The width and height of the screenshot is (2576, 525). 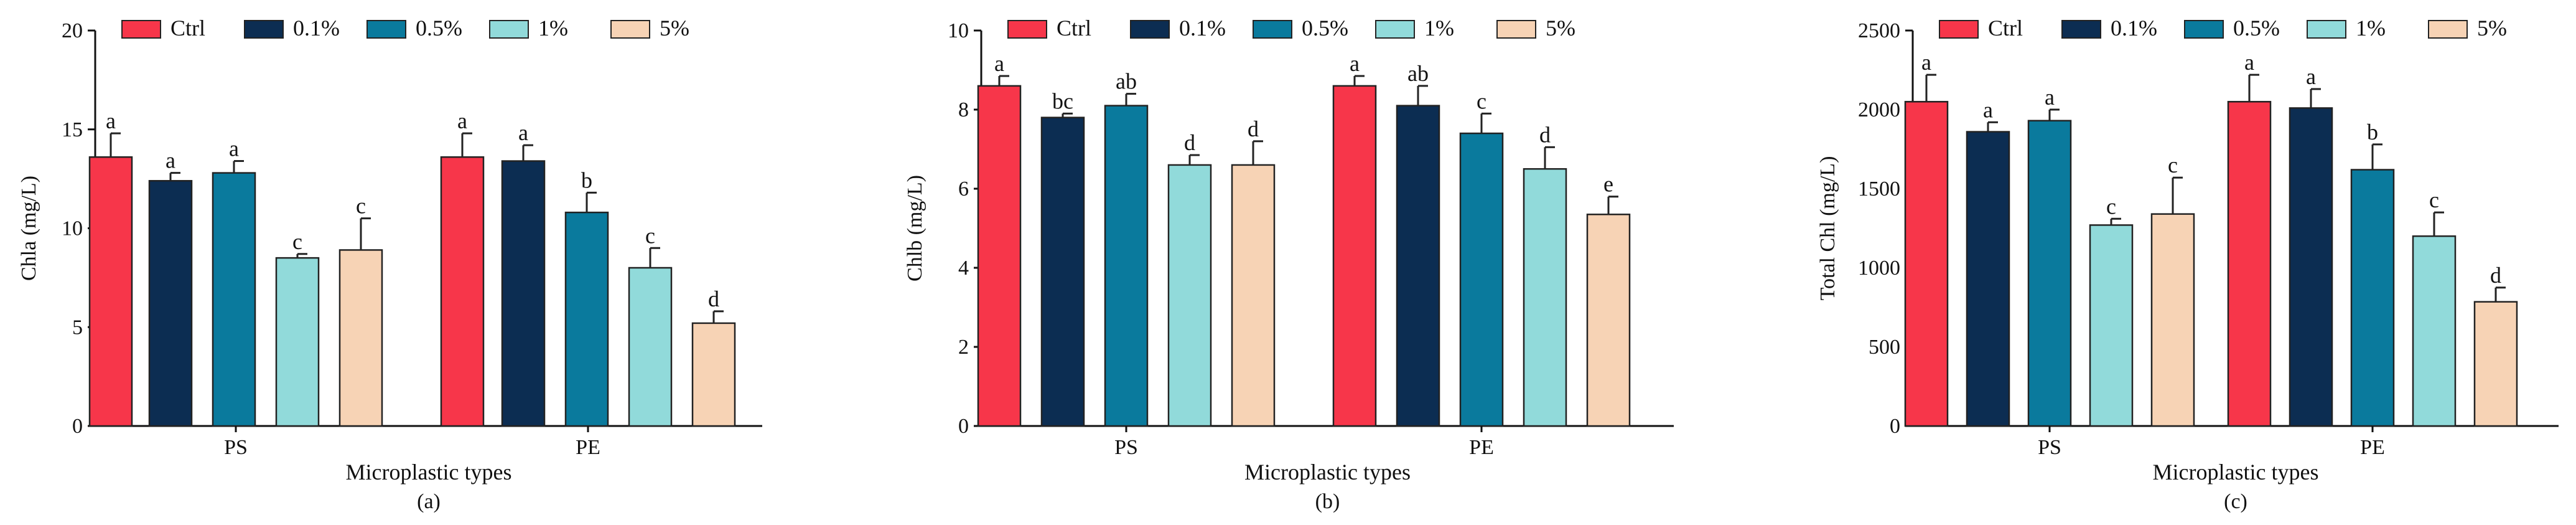 I want to click on y-axis-label: Chla (mg/L), so click(x=28, y=228).